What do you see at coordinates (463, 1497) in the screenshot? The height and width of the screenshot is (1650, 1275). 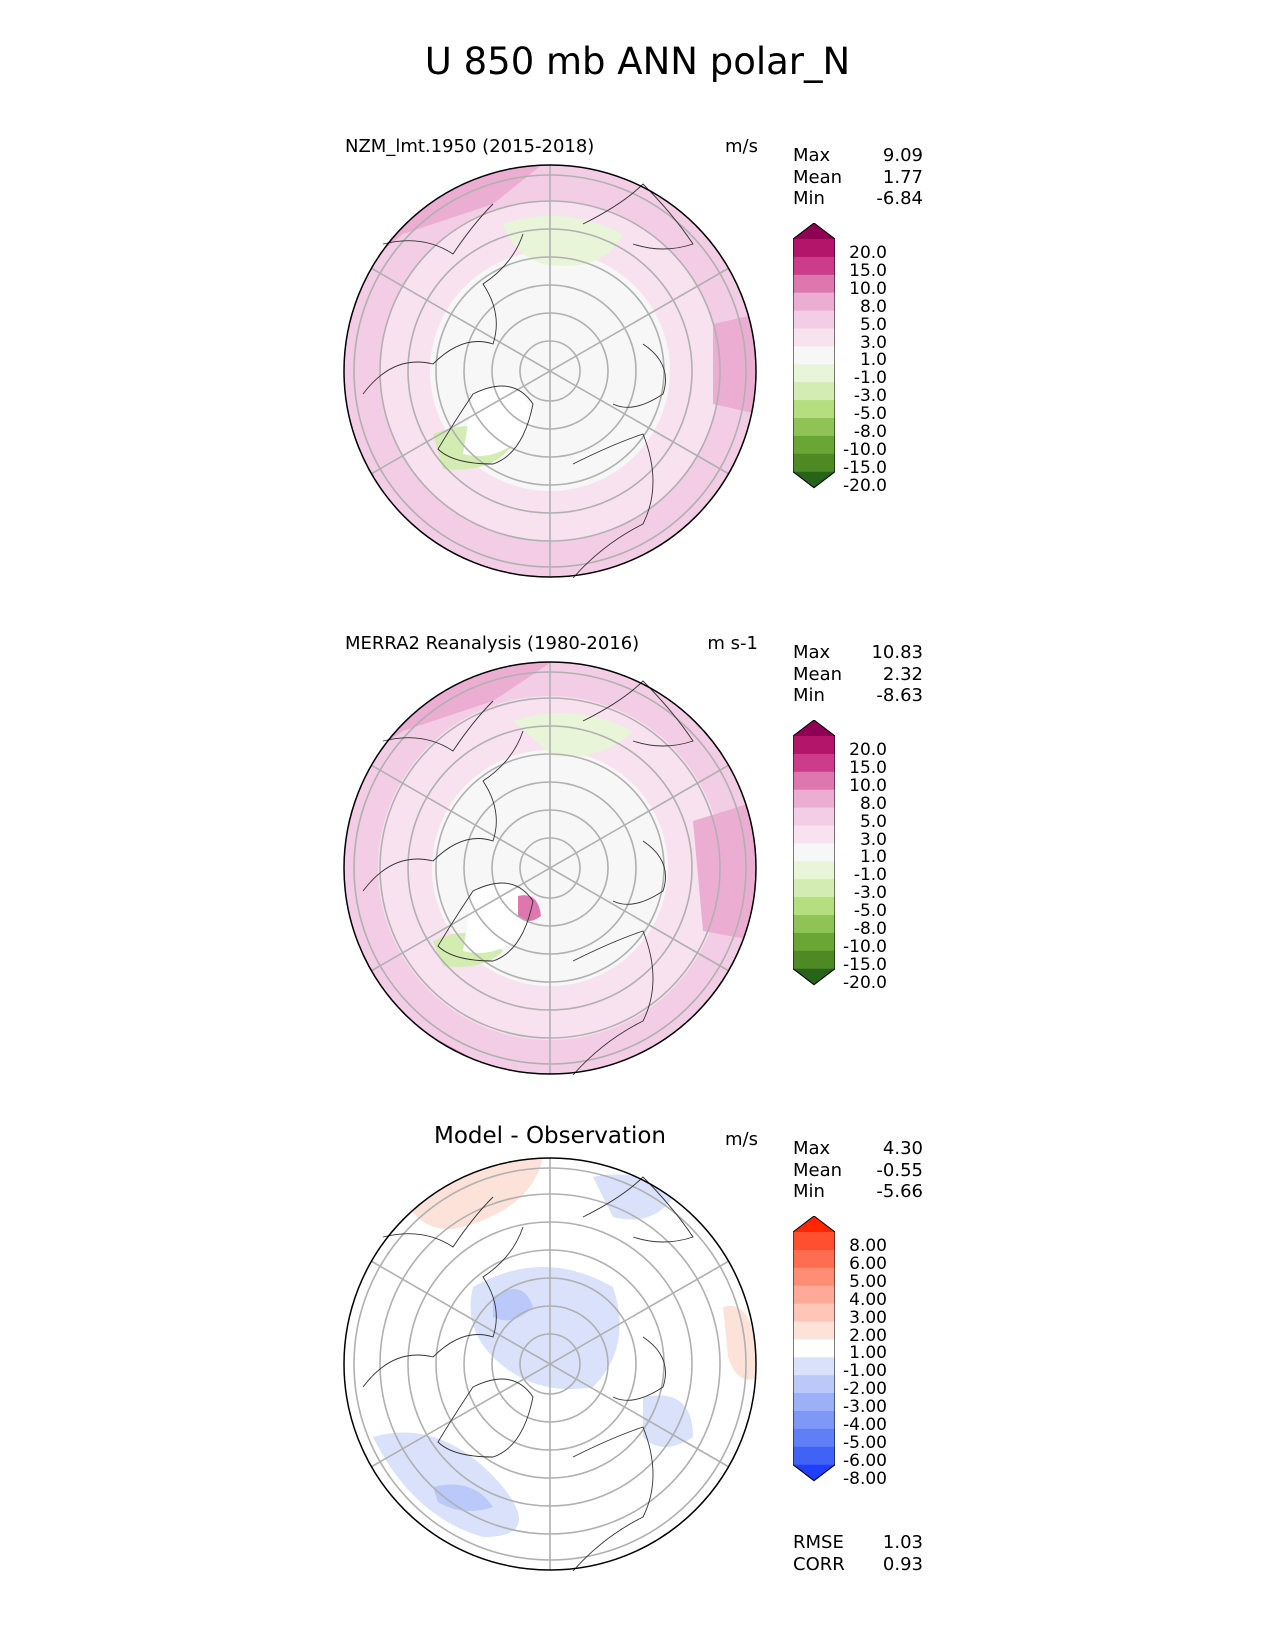 I see `field-neg-sw-core` at bounding box center [463, 1497].